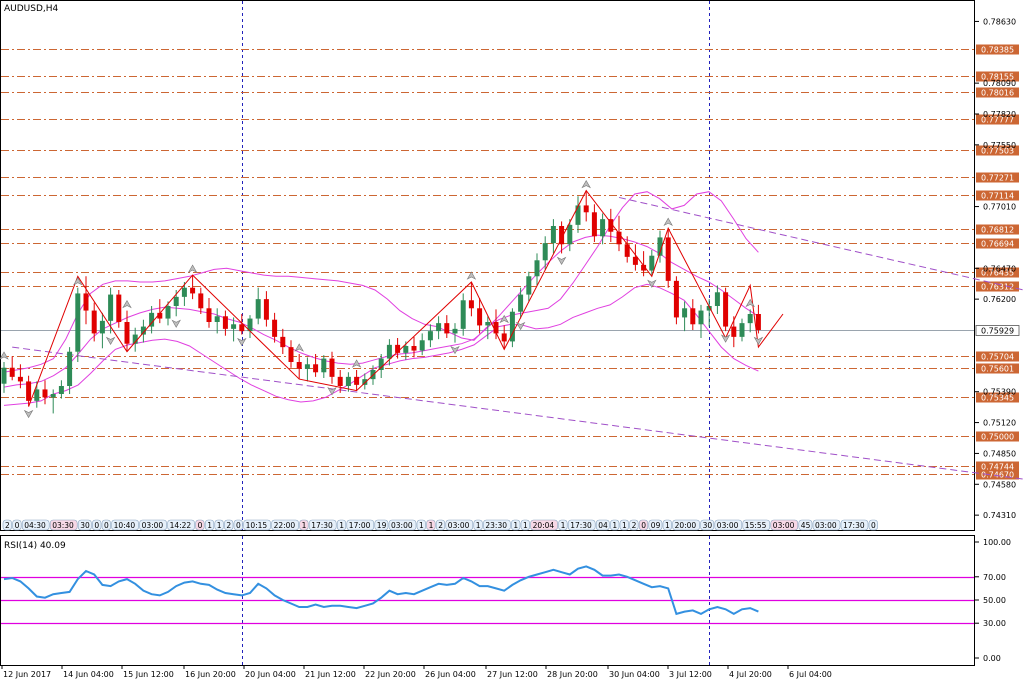  I want to click on rsi-tick-label-2: 50.00, so click(994, 600).